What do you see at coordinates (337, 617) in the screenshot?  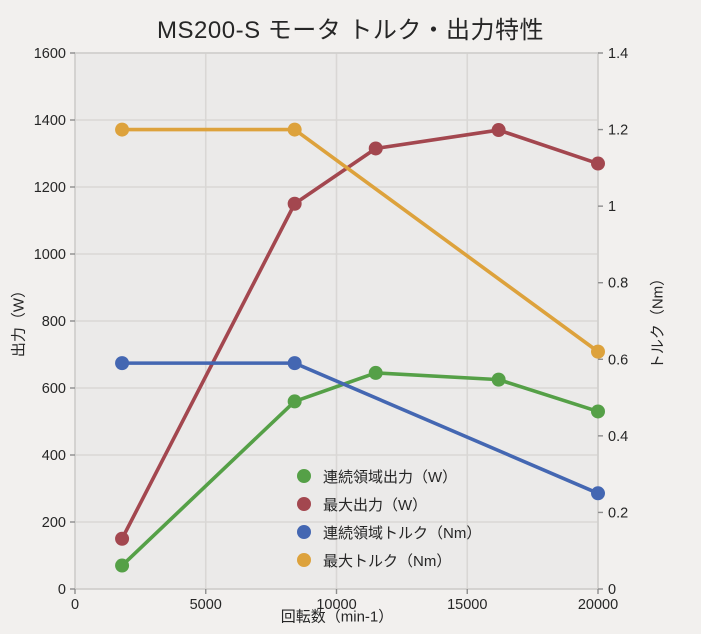 I see `x-axis-label: 回転数（min-1）` at bounding box center [337, 617].